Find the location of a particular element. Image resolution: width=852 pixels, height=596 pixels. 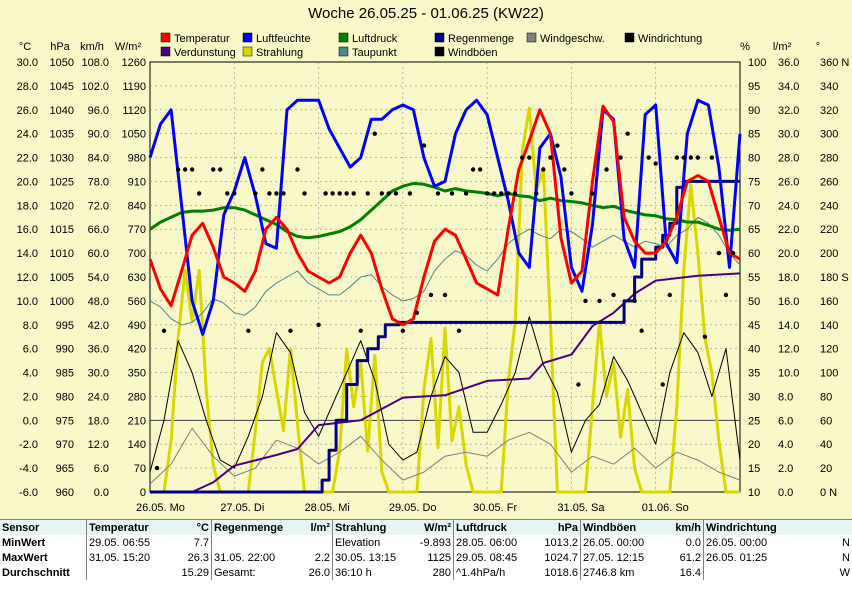

y-tick-label: 1015 is located at coordinates (62, 230).